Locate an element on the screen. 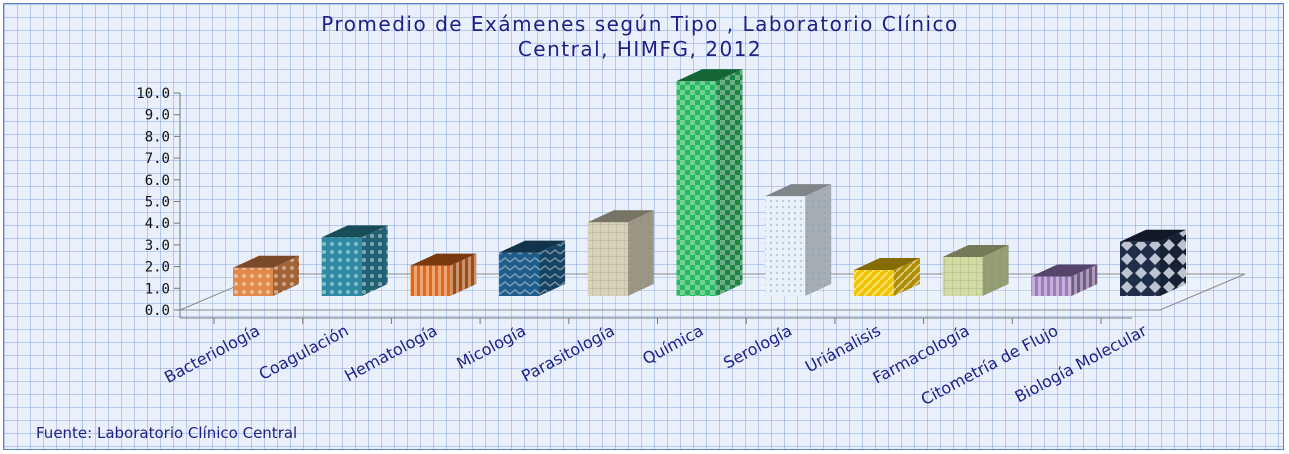 Image resolution: width=1289 pixels, height=454 pixels. x-tick-label: Química is located at coordinates (672, 345).